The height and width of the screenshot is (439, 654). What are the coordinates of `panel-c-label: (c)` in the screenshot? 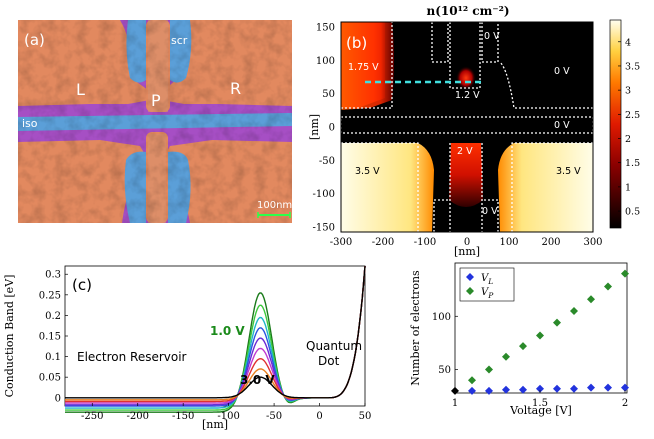 It's located at (82, 285).